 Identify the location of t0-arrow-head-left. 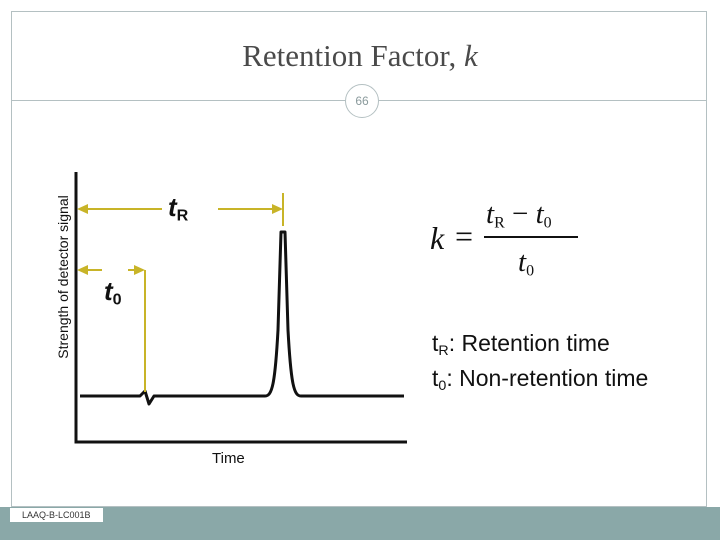
(82, 270).